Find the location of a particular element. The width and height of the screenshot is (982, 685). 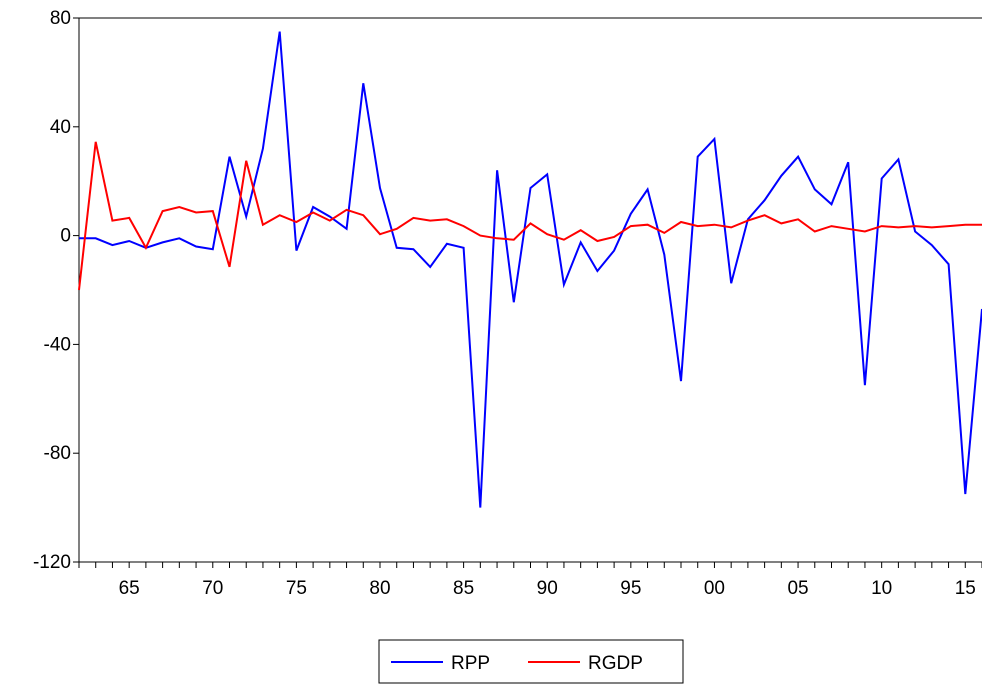

y-tick-label: -80 is located at coordinates (57, 453).